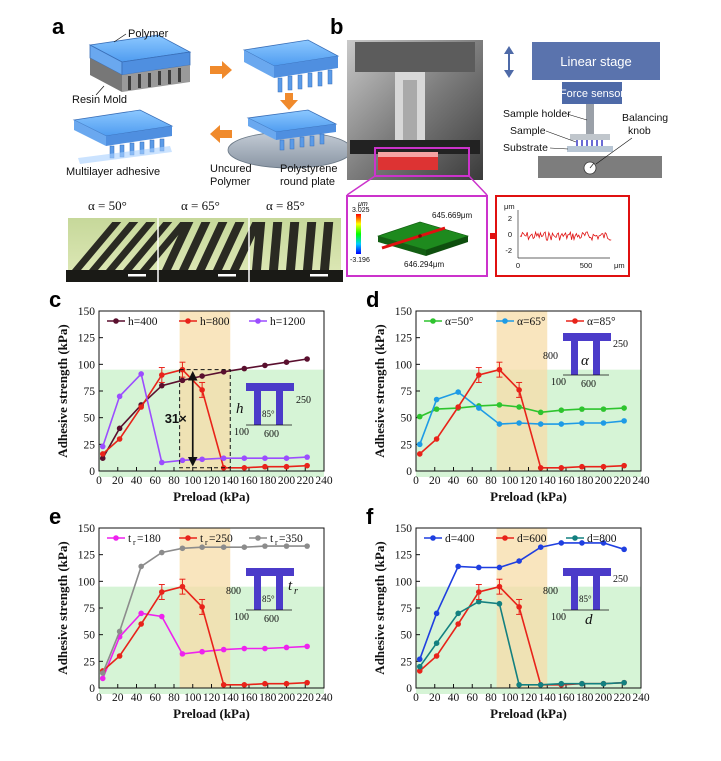 The height and width of the screenshot is (761, 721). What do you see at coordinates (324, 698) in the screenshot?
I see `x-tick-label: 240` at bounding box center [324, 698].